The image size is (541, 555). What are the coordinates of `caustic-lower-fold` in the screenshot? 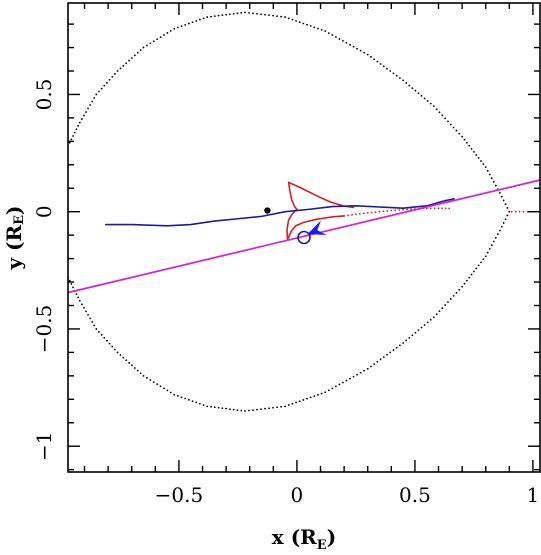 It's located at (315, 228).